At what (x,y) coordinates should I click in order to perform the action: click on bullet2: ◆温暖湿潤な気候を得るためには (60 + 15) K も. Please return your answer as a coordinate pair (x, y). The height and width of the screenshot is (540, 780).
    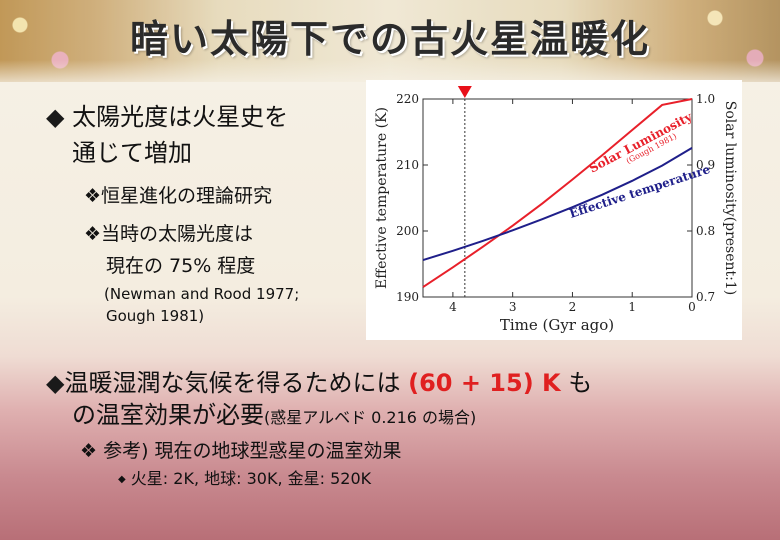
    Looking at the image, I should click on (319, 383).